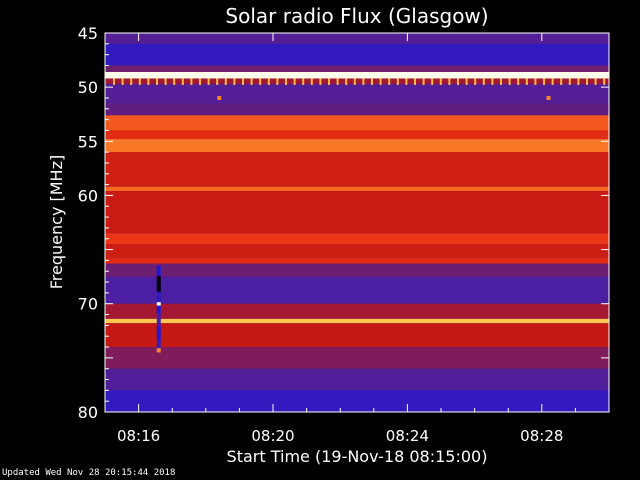  Describe the element at coordinates (138, 436) in the screenshot. I see `x-tick-label: 08:16` at that location.